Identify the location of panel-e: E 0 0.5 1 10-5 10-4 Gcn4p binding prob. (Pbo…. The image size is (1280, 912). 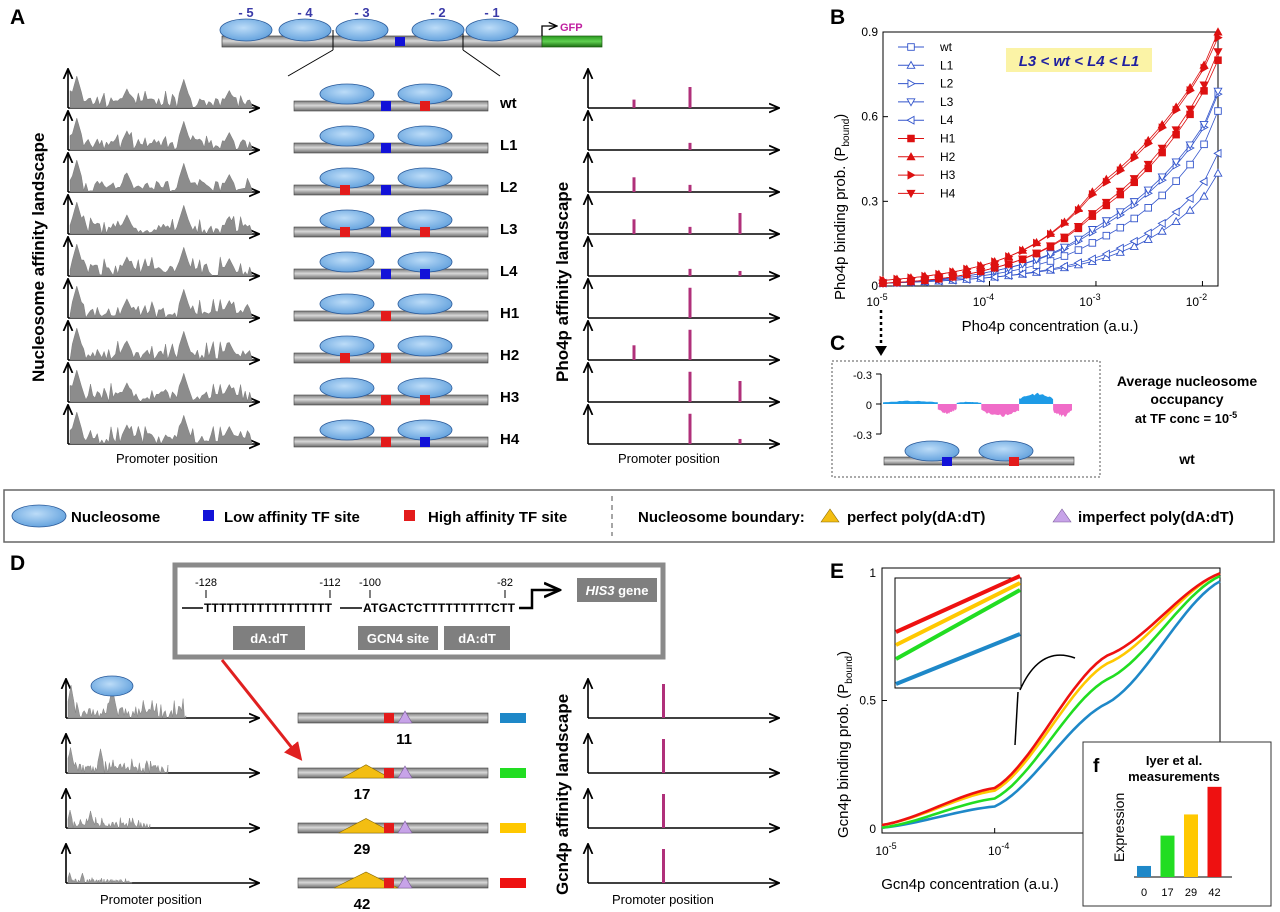
(1051, 733).